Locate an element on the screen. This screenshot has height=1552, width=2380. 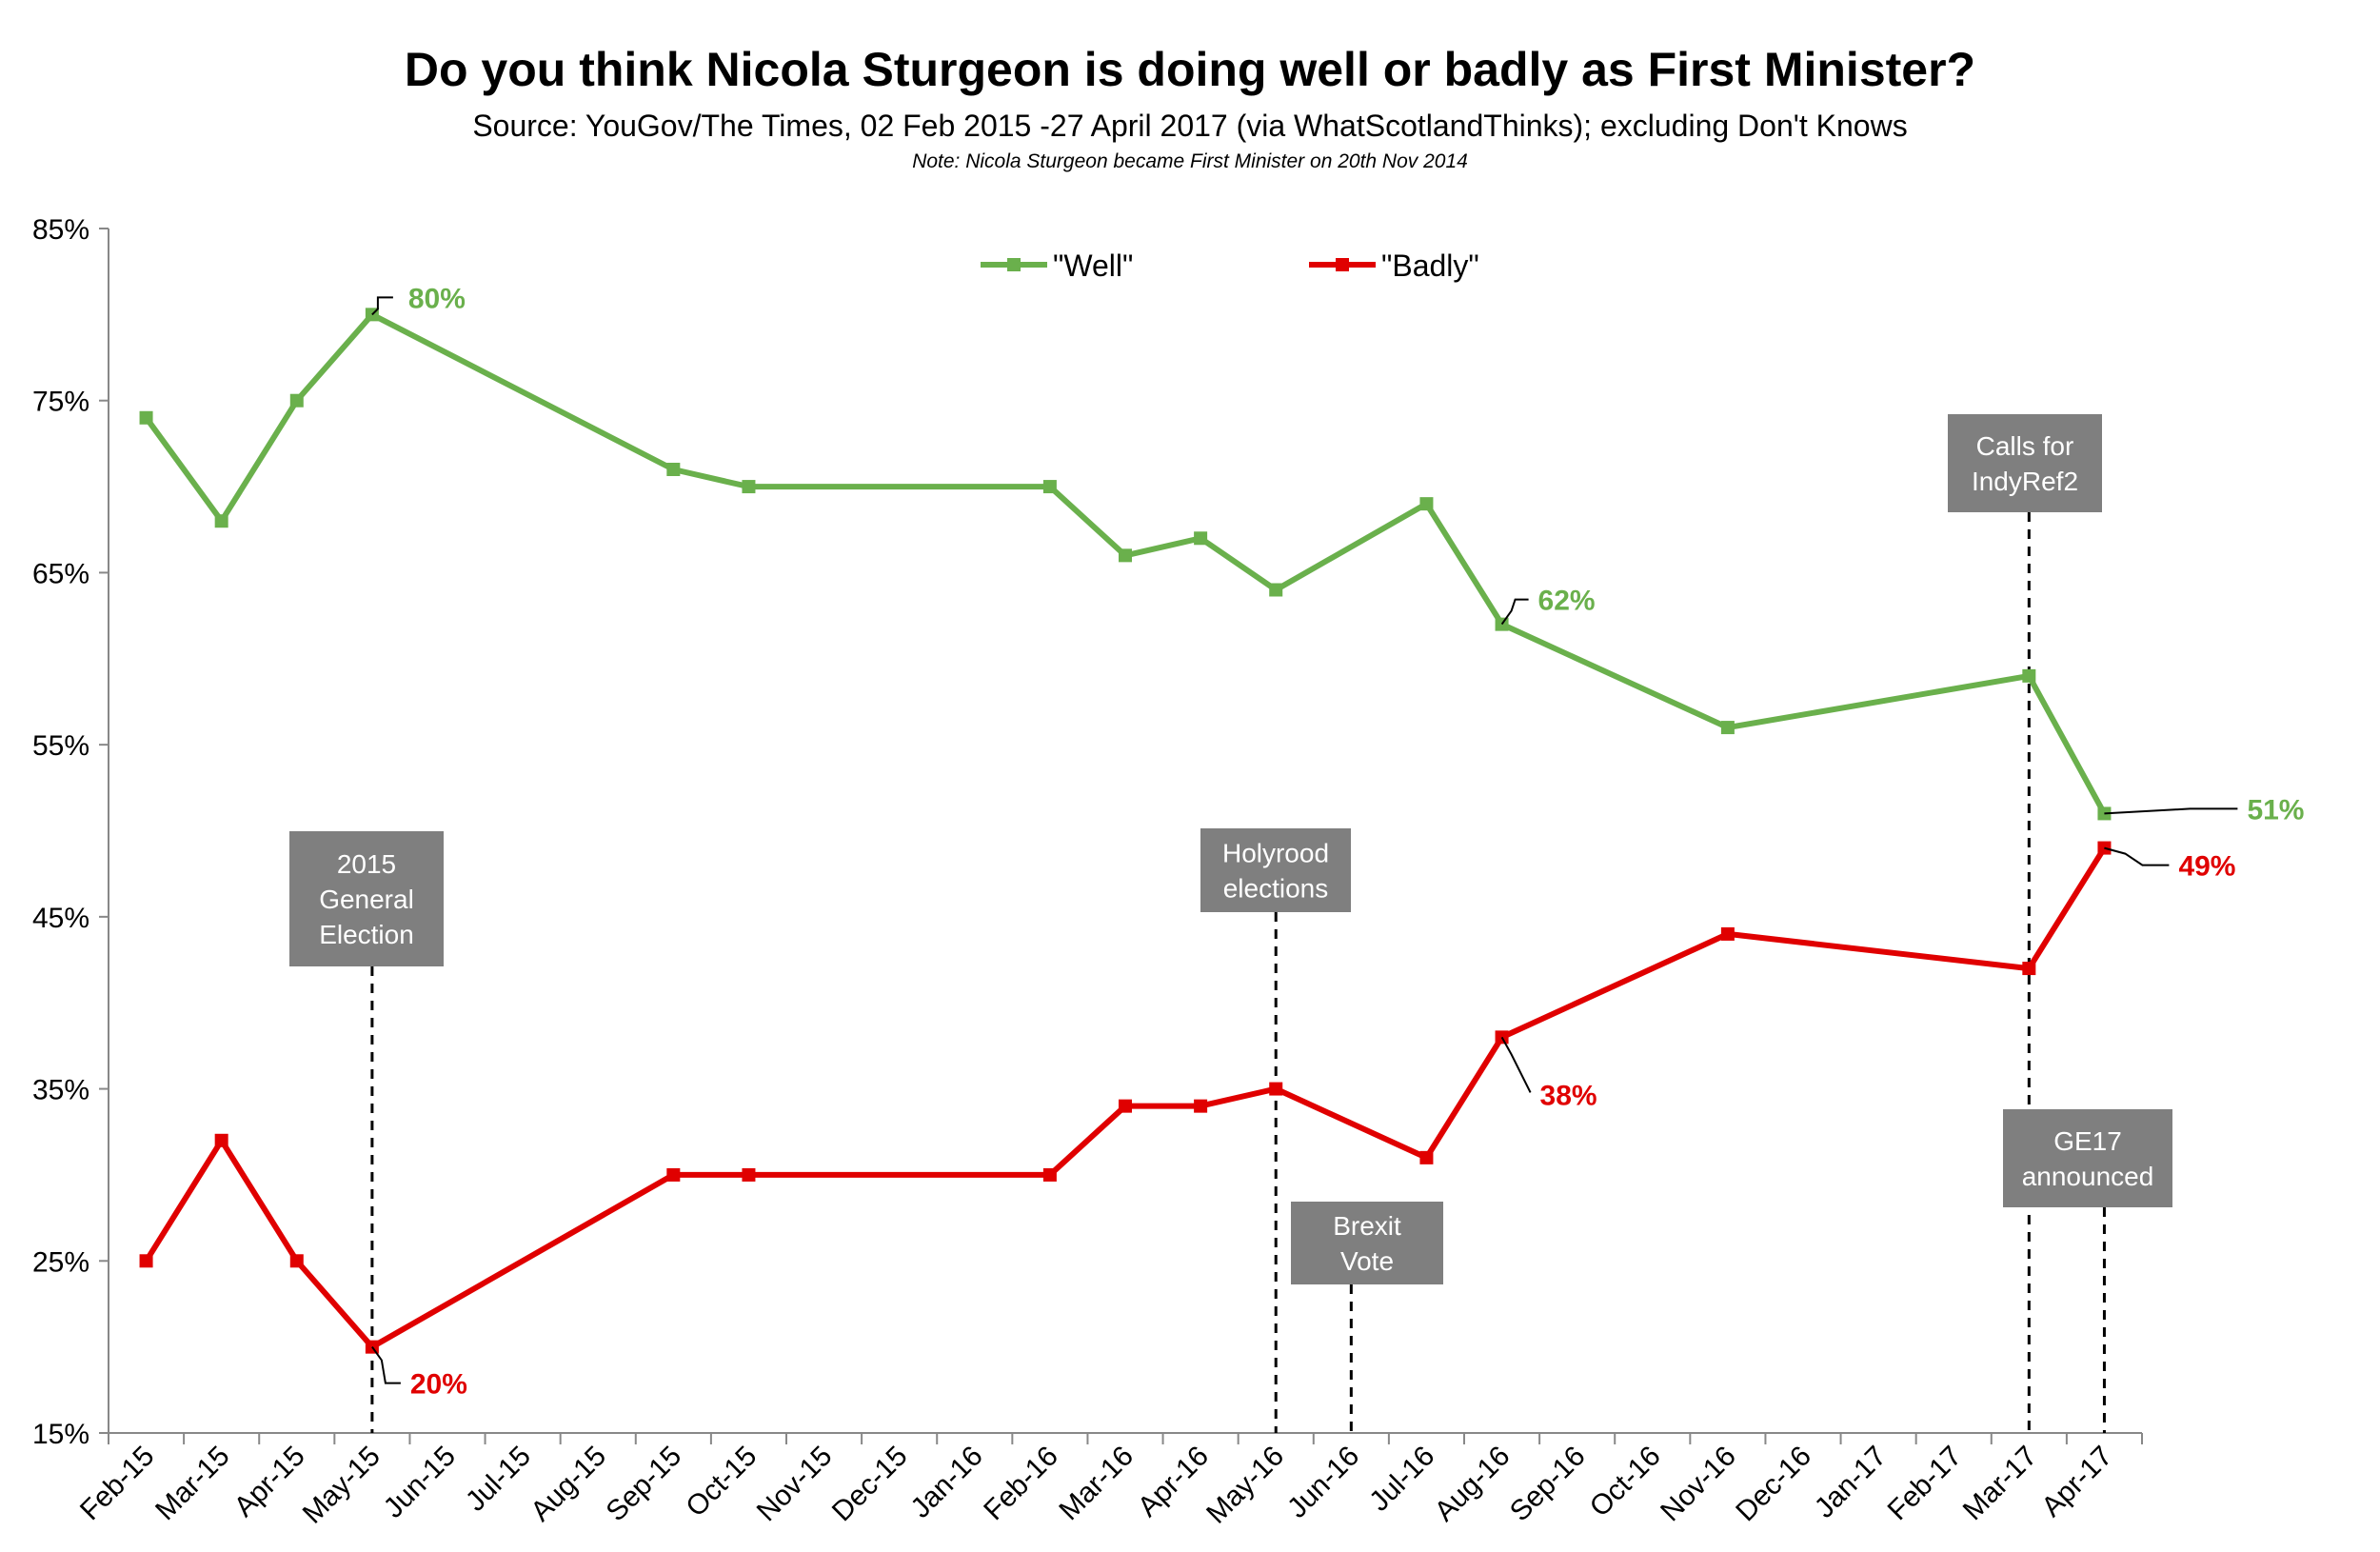
annotation-text: 2015 is located at coordinates (366, 864).